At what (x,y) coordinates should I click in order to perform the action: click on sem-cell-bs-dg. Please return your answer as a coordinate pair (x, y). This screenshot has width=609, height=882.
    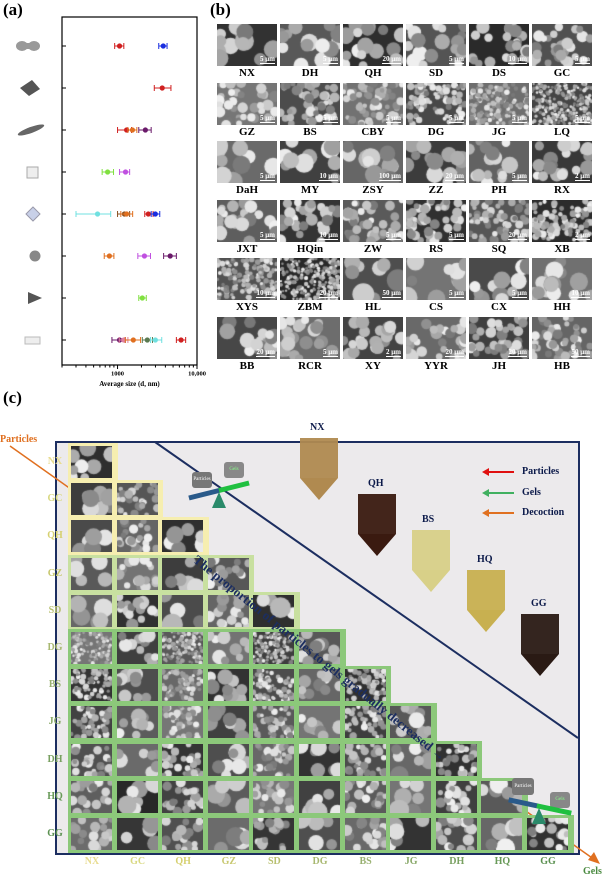
    Looking at the image, I should click on (319, 685).